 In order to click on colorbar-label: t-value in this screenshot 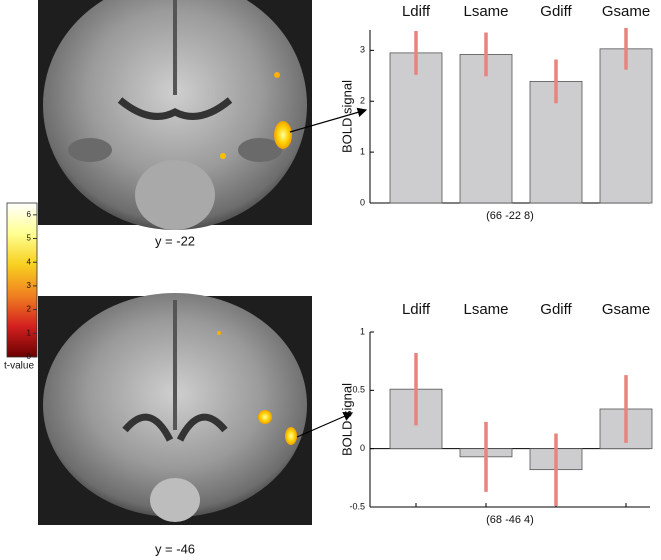, I will do `click(19, 366)`.